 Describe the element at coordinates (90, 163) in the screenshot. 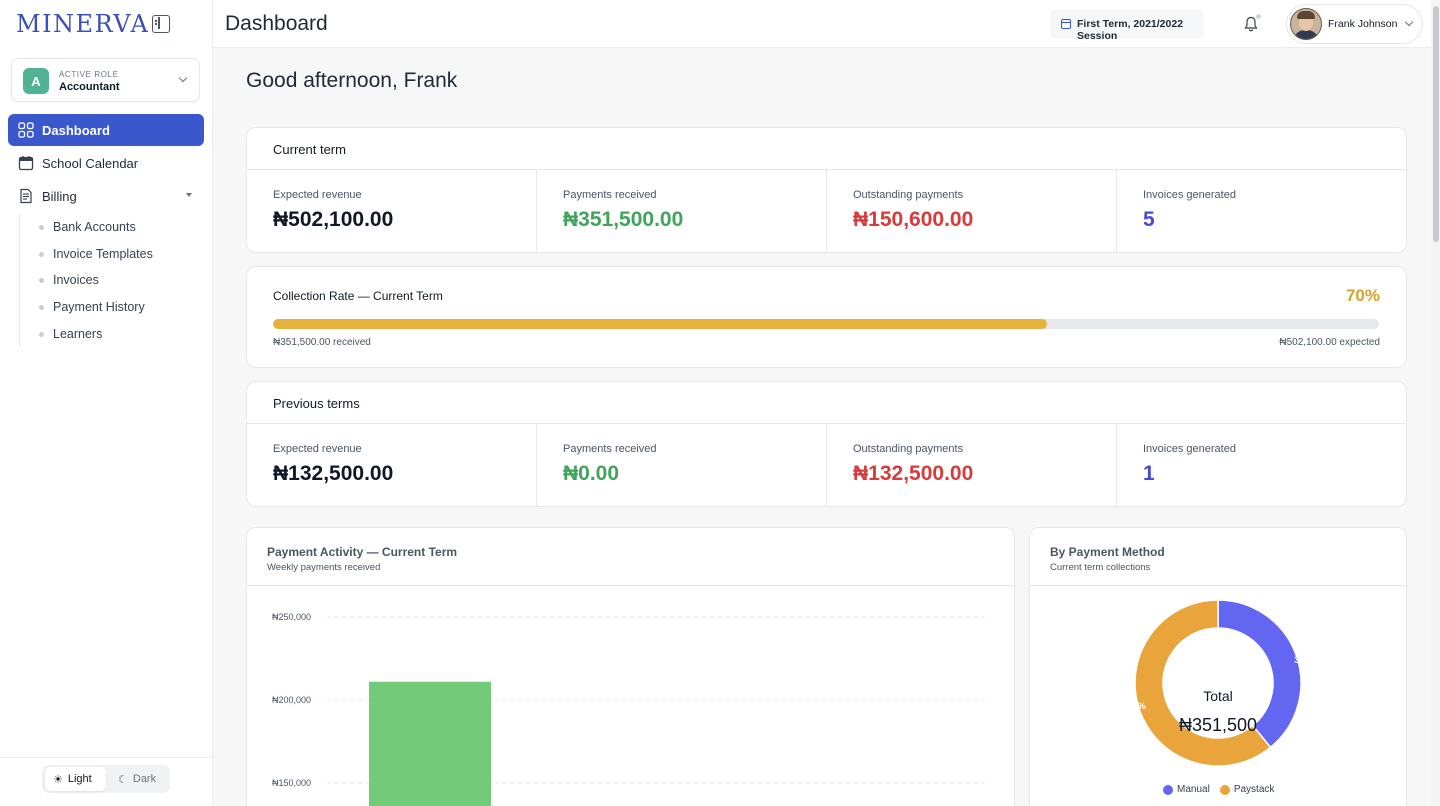

I see `sidebar-item-label: School Calendar` at that location.